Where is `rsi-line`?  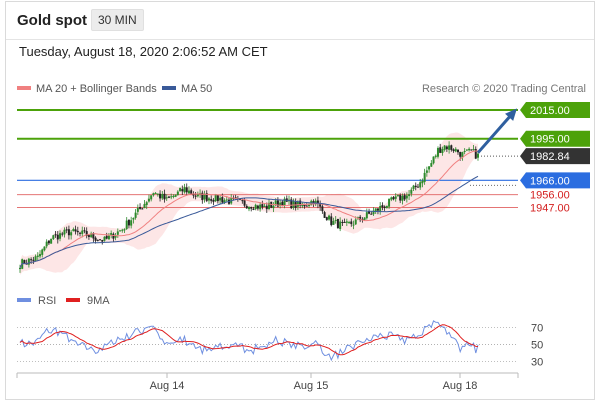
rsi-line is located at coordinates (249, 341).